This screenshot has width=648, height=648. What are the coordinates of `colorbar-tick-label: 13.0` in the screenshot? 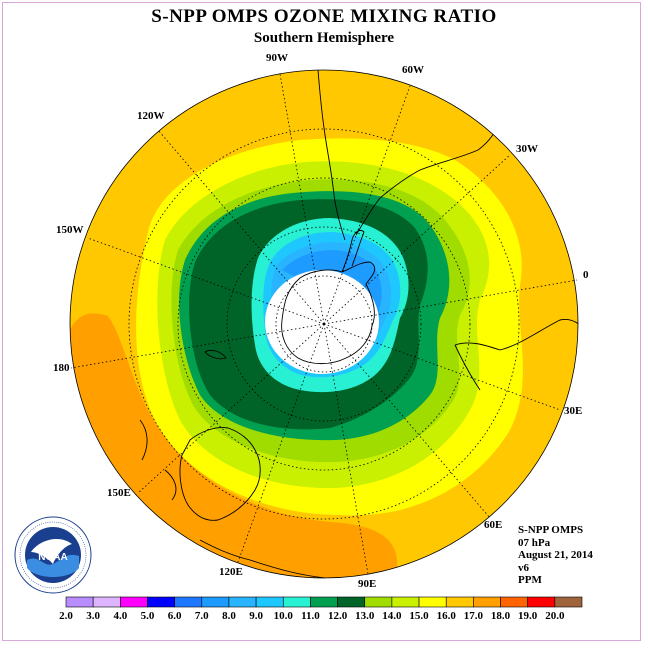 It's located at (365, 616).